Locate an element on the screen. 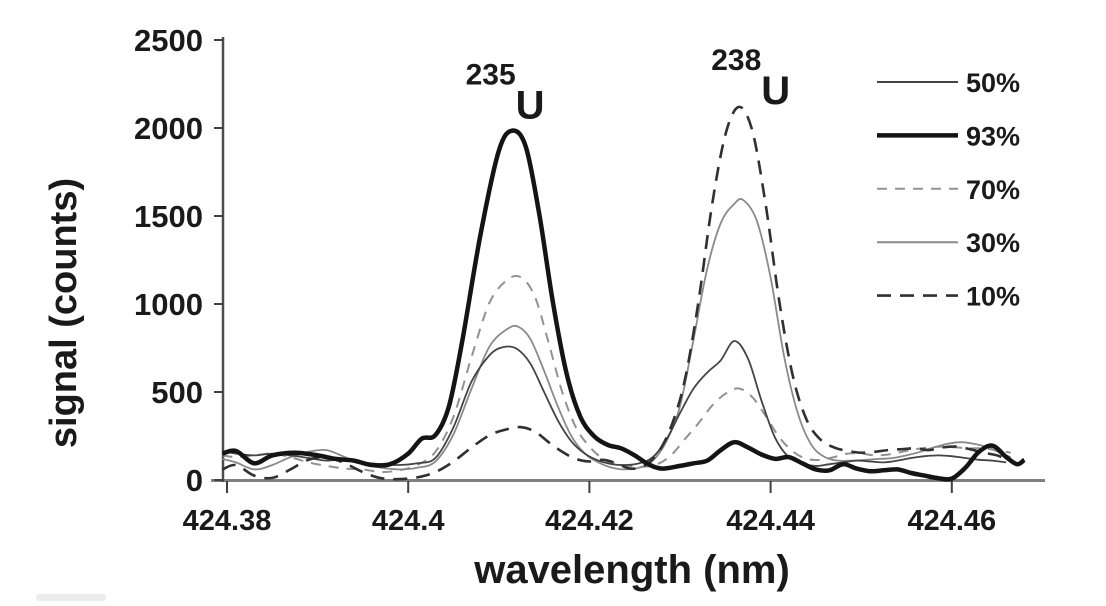 This screenshot has width=1106, height=606. y-tick-label: 1500 is located at coordinates (168, 216).